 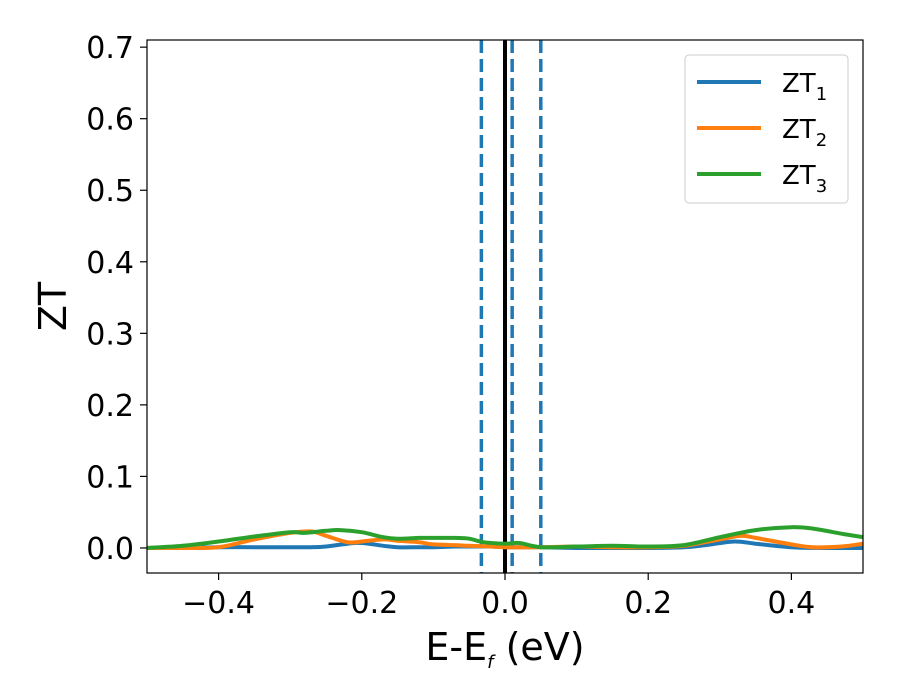 I want to click on y-ticks: 0.0 0.1 0.2 0.3 0.4 0.5 0.6 0.7, so click(x=116, y=299).